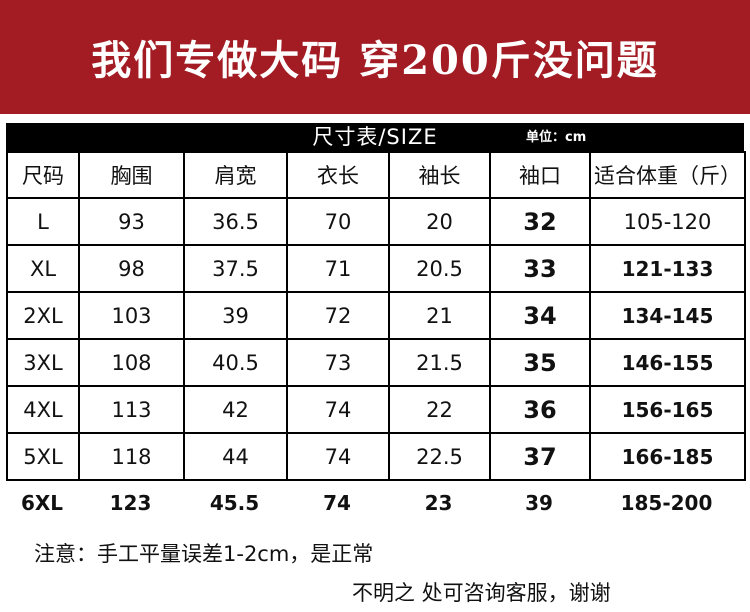 The image size is (750, 612). Describe the element at coordinates (481, 593) in the screenshot. I see `note-contact-service: 不明之 处可咨询客服，谢谢` at that location.